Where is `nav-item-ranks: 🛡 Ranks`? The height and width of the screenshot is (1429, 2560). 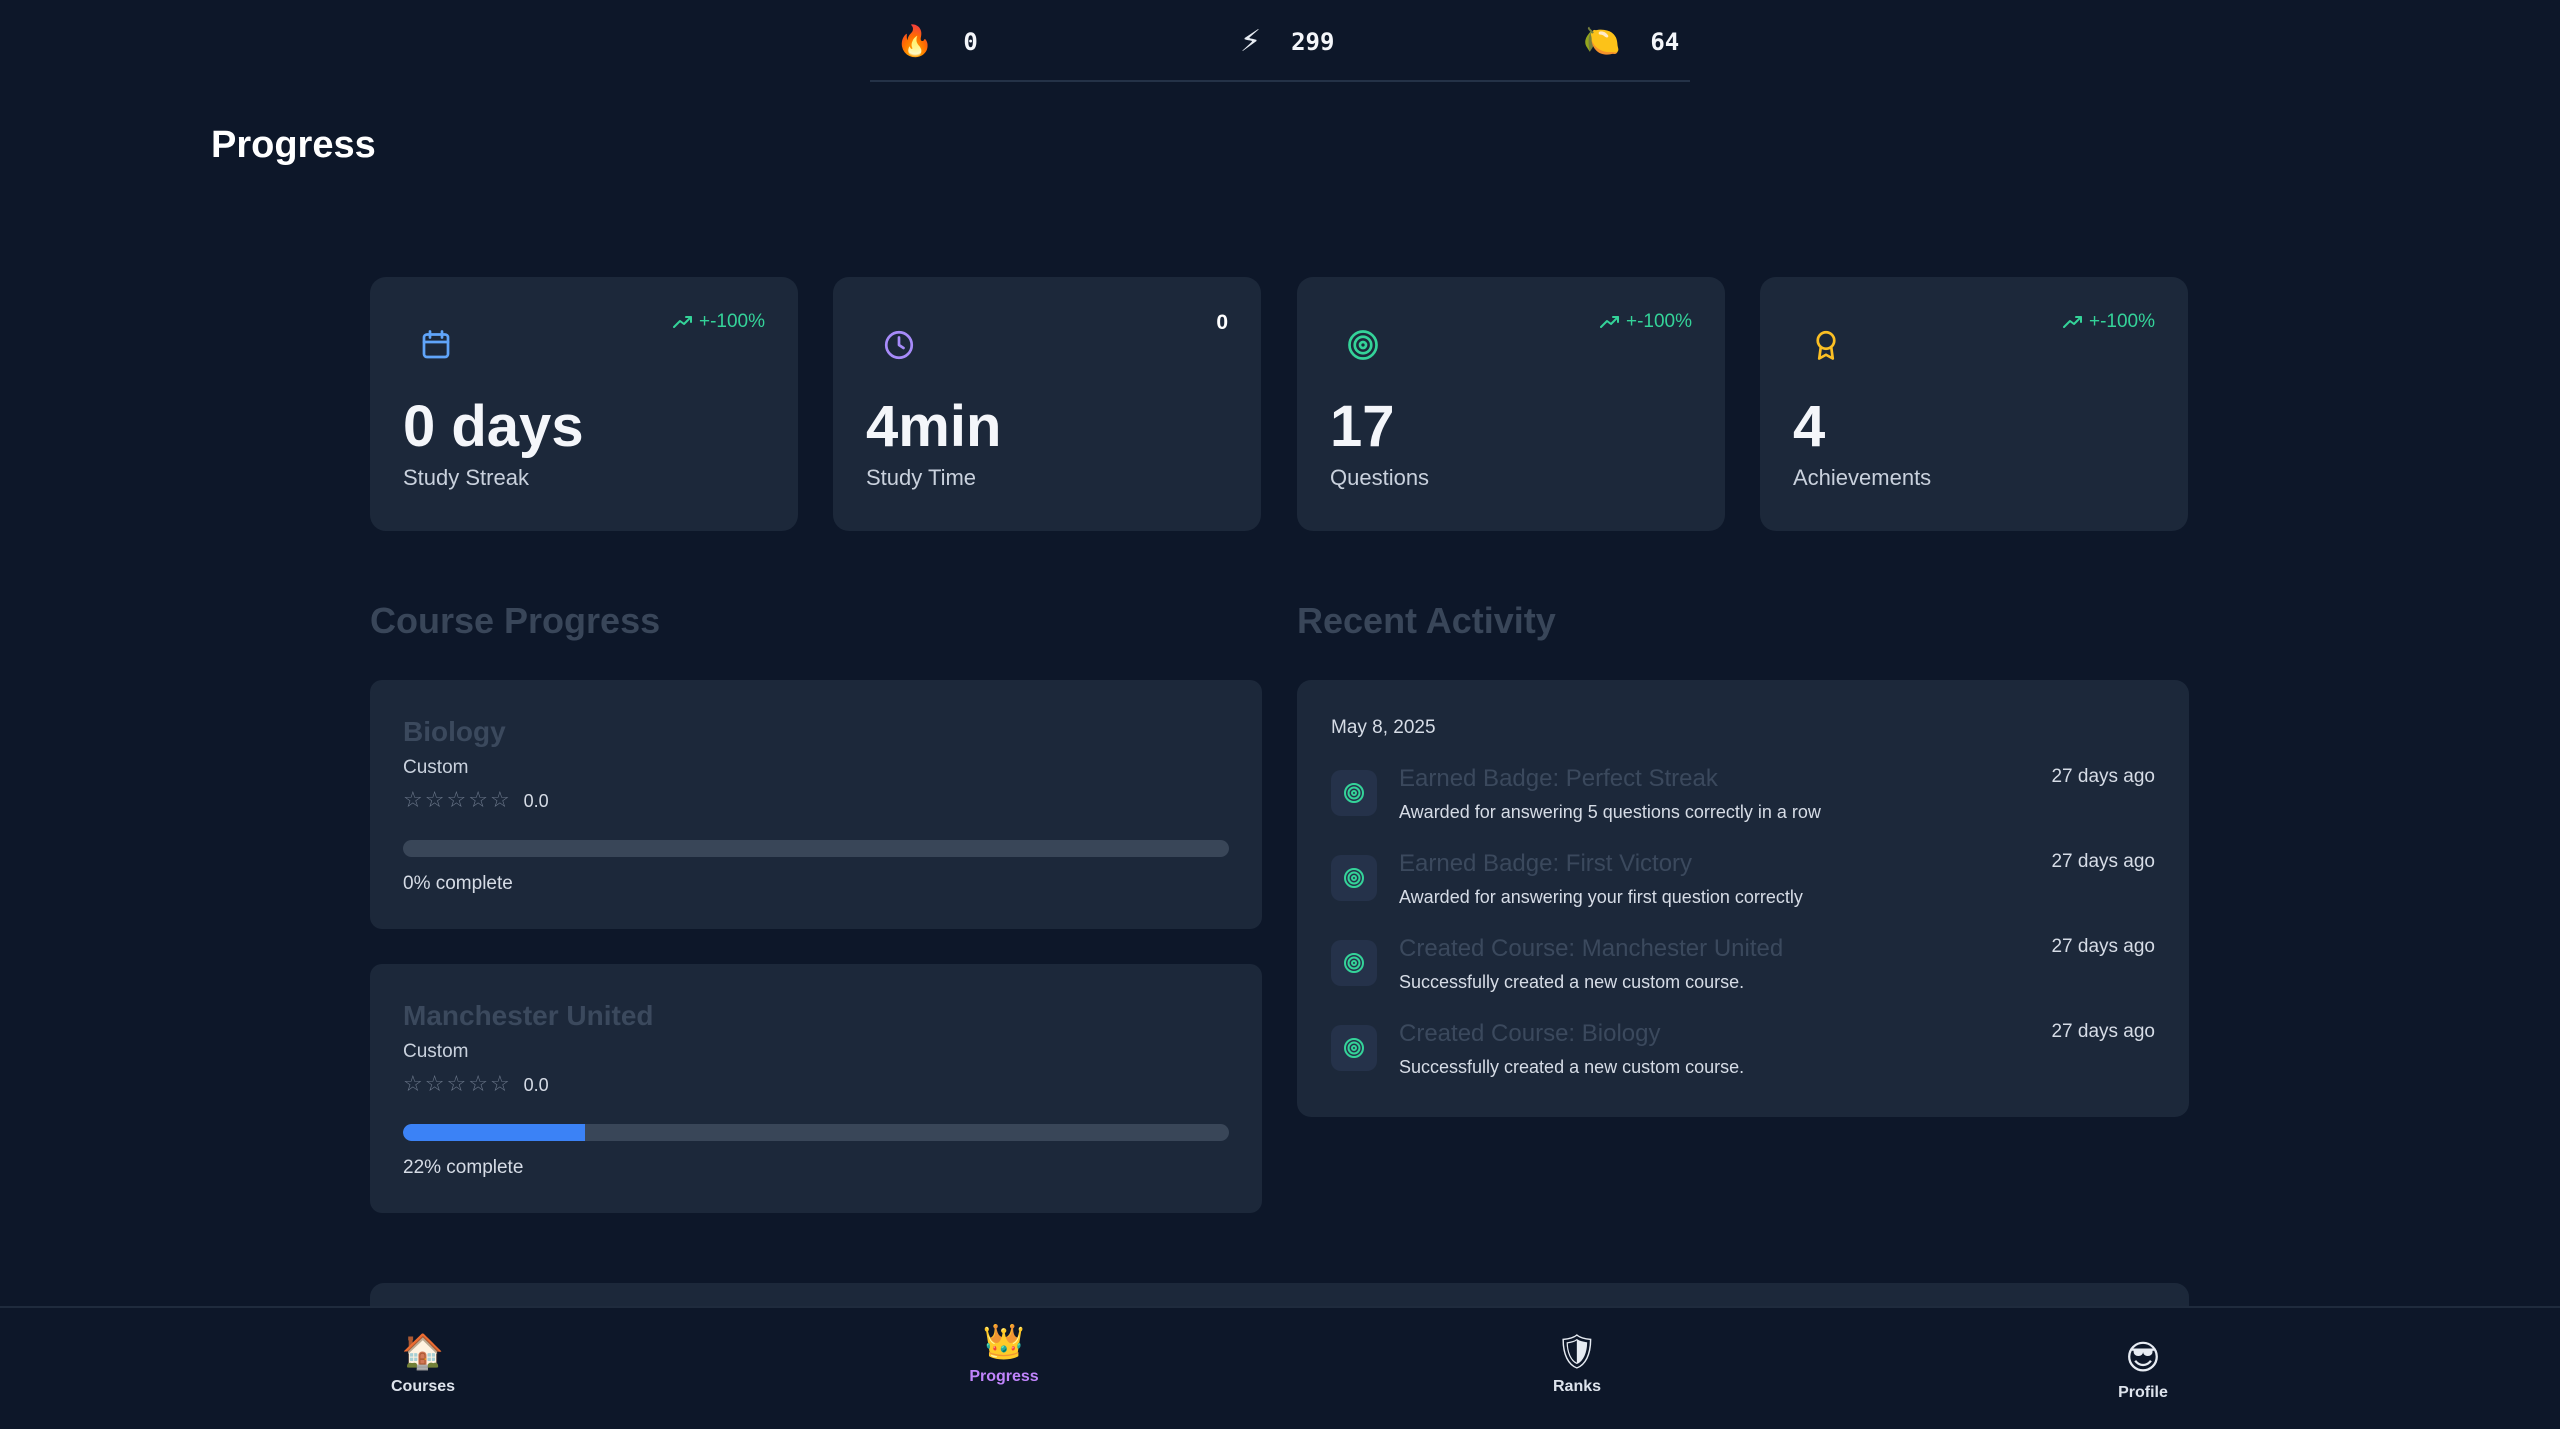
nav-item-ranks: 🛡 Ranks is located at coordinates (1577, 1364).